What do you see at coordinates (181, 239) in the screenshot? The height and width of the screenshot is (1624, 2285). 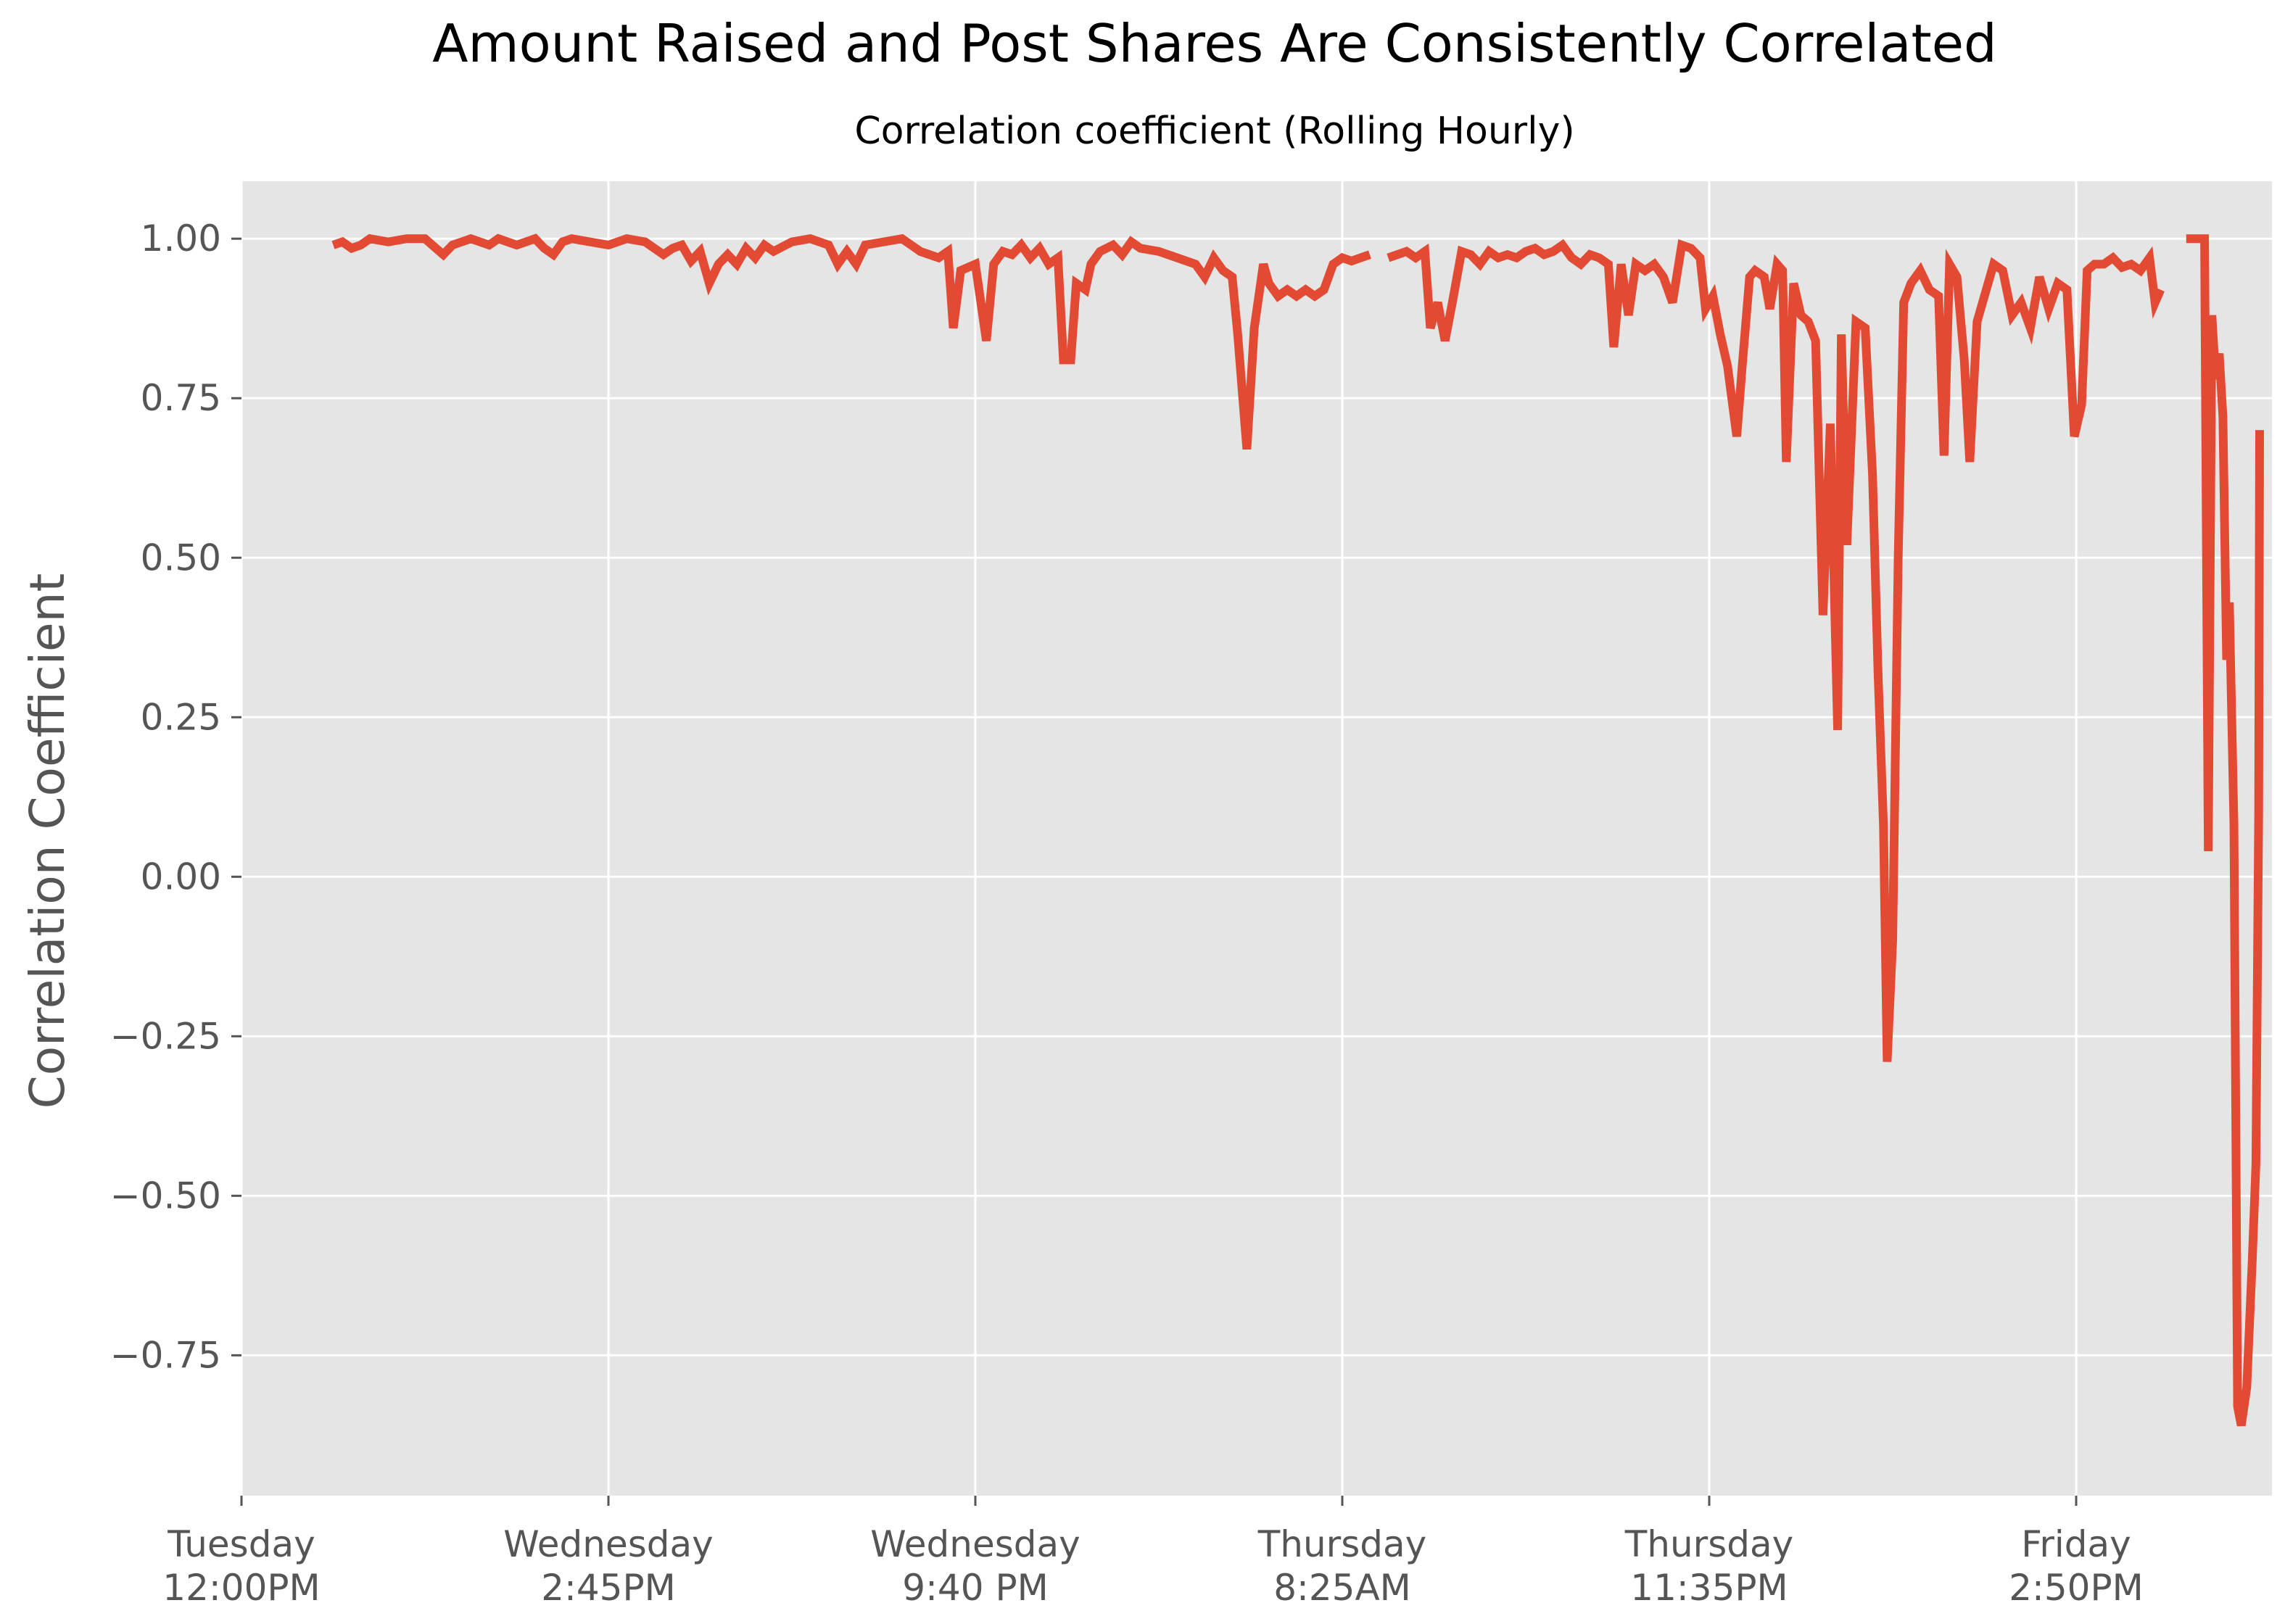 I see `y-tick-label: 1.00` at bounding box center [181, 239].